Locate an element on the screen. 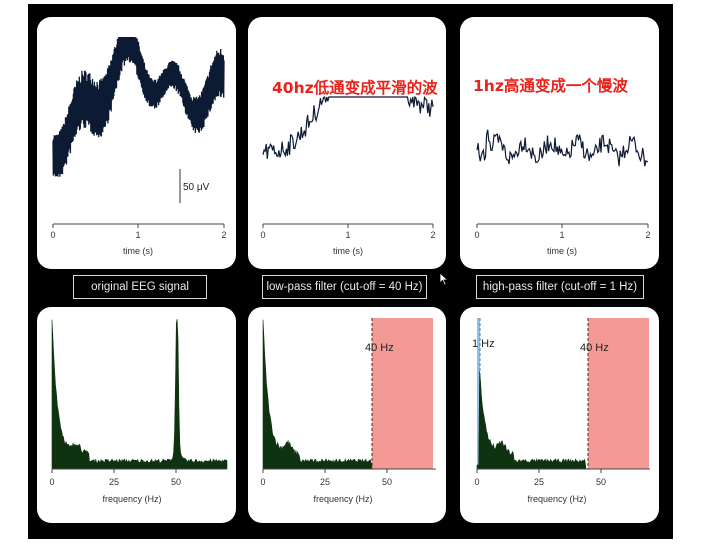 This screenshot has width=724, height=553. highpass-spectrum-plot: 40 Hz 1 Hz 0 25 50 frequency (Hz) is located at coordinates (561, 411).